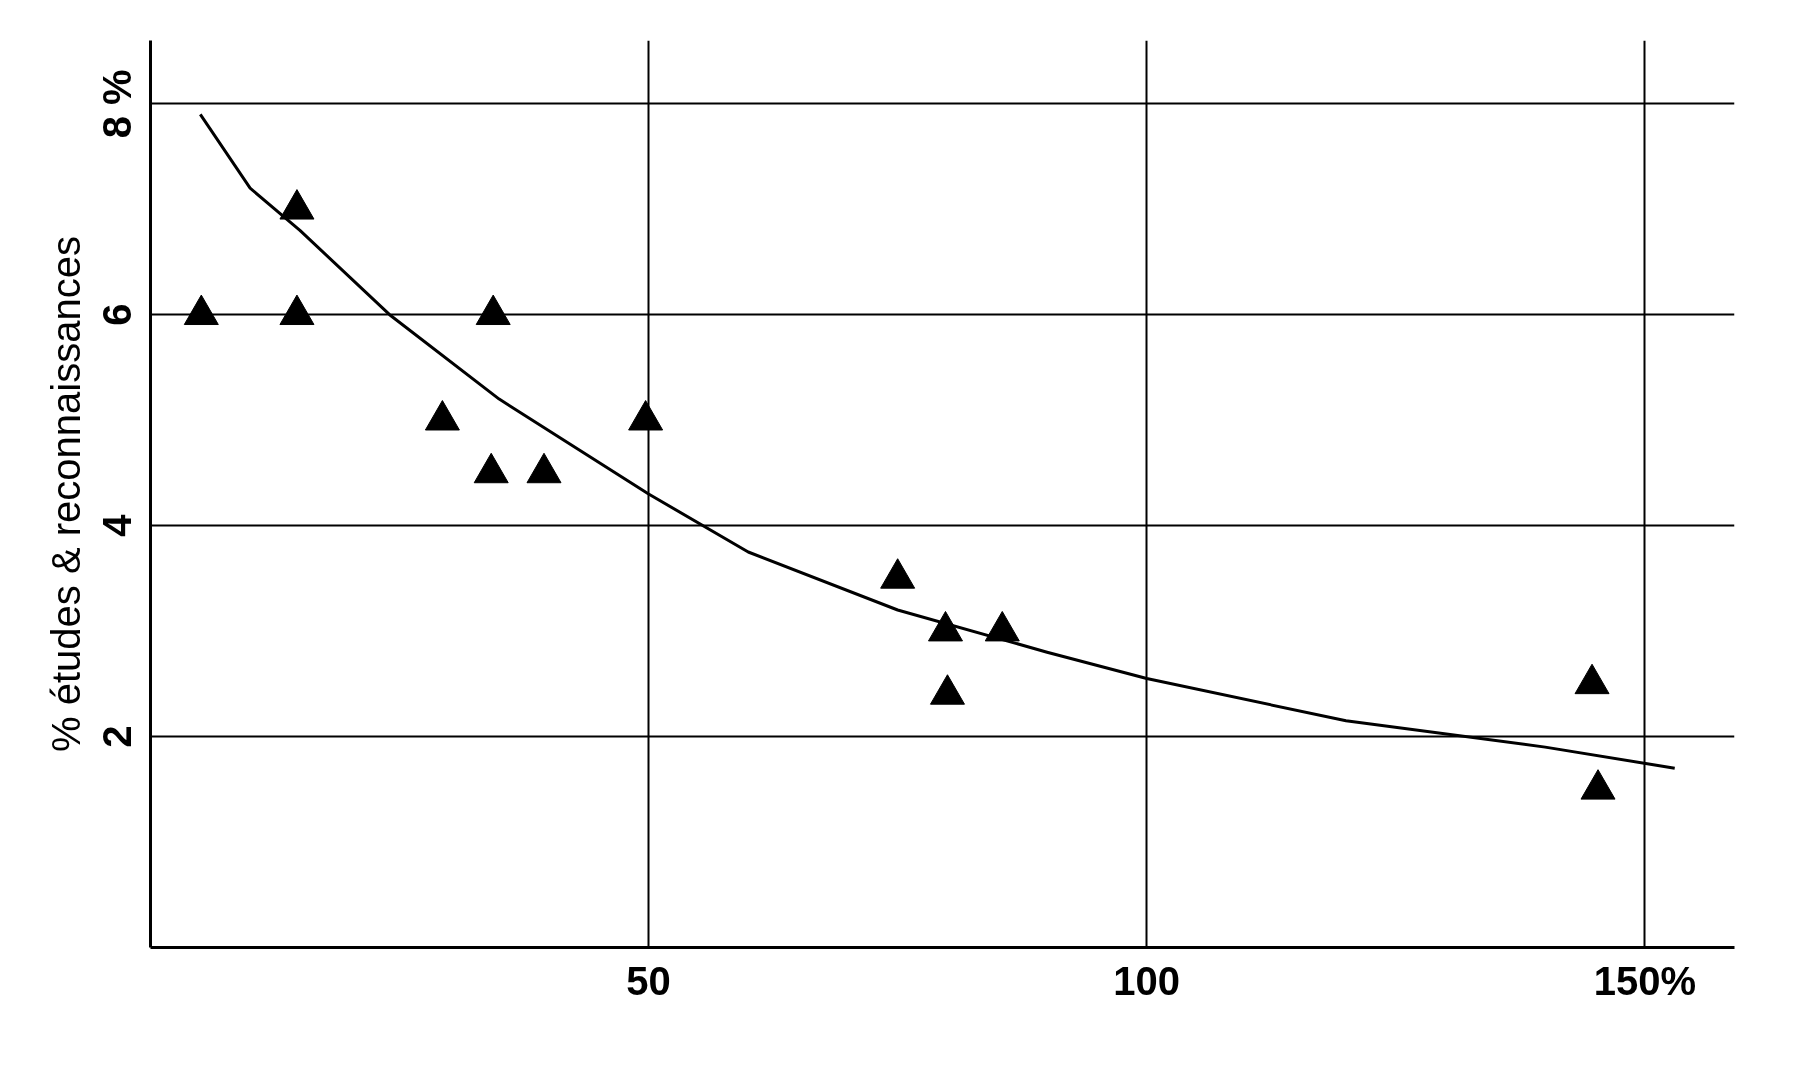 Image resolution: width=1794 pixels, height=1067 pixels. Describe the element at coordinates (648, 980) in the screenshot. I see `x-tick-label: 50` at that location.